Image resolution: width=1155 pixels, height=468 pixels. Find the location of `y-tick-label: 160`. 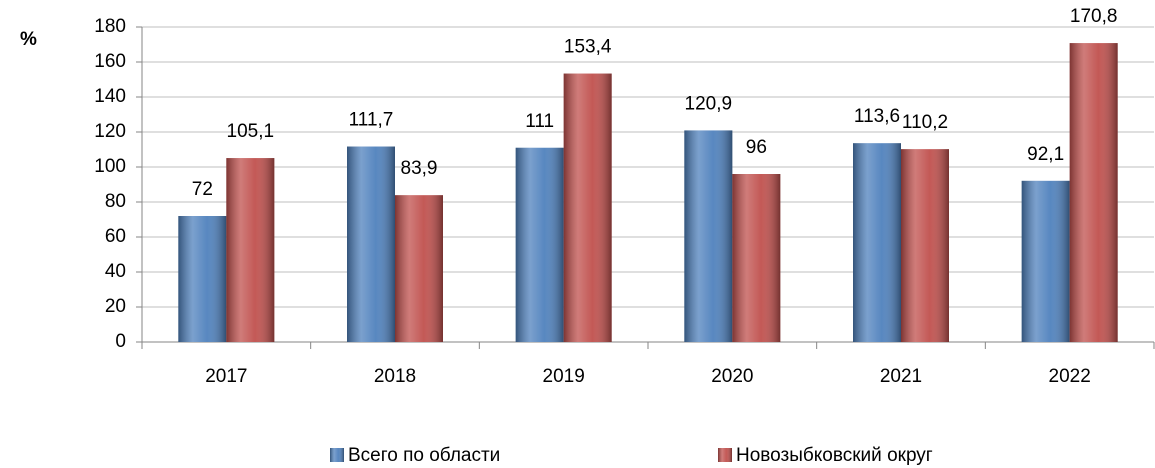

y-tick-label: 160 is located at coordinates (110, 61).